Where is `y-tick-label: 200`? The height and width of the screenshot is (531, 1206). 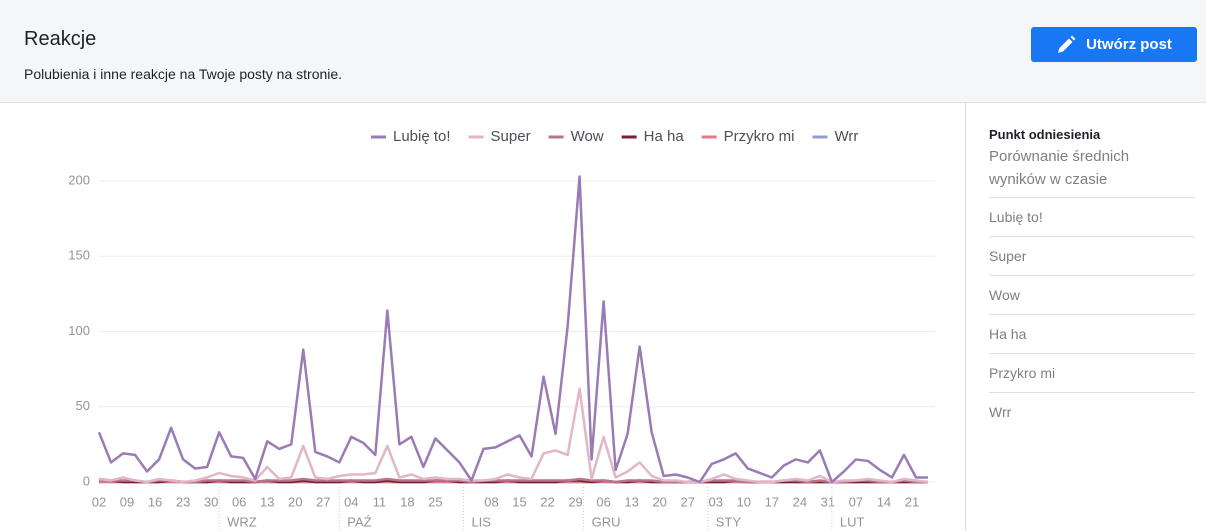 y-tick-label: 200 is located at coordinates (79, 179).